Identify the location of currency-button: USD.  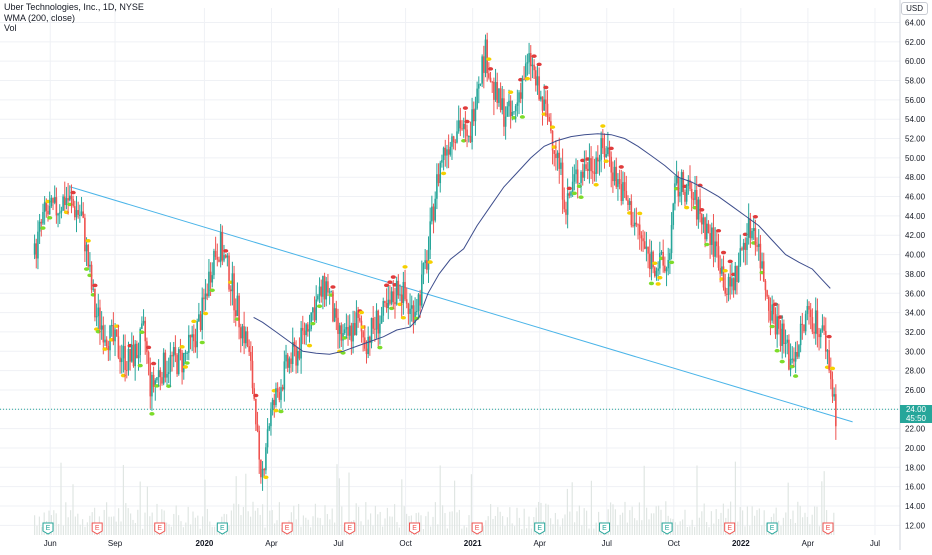
(914, 8).